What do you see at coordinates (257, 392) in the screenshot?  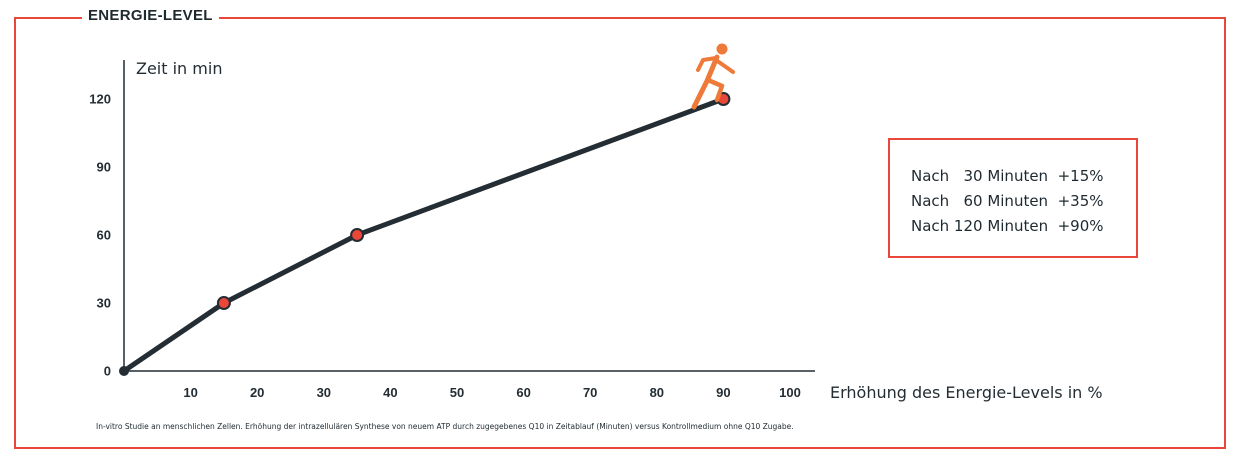 I see `x-tick-label: 20` at bounding box center [257, 392].